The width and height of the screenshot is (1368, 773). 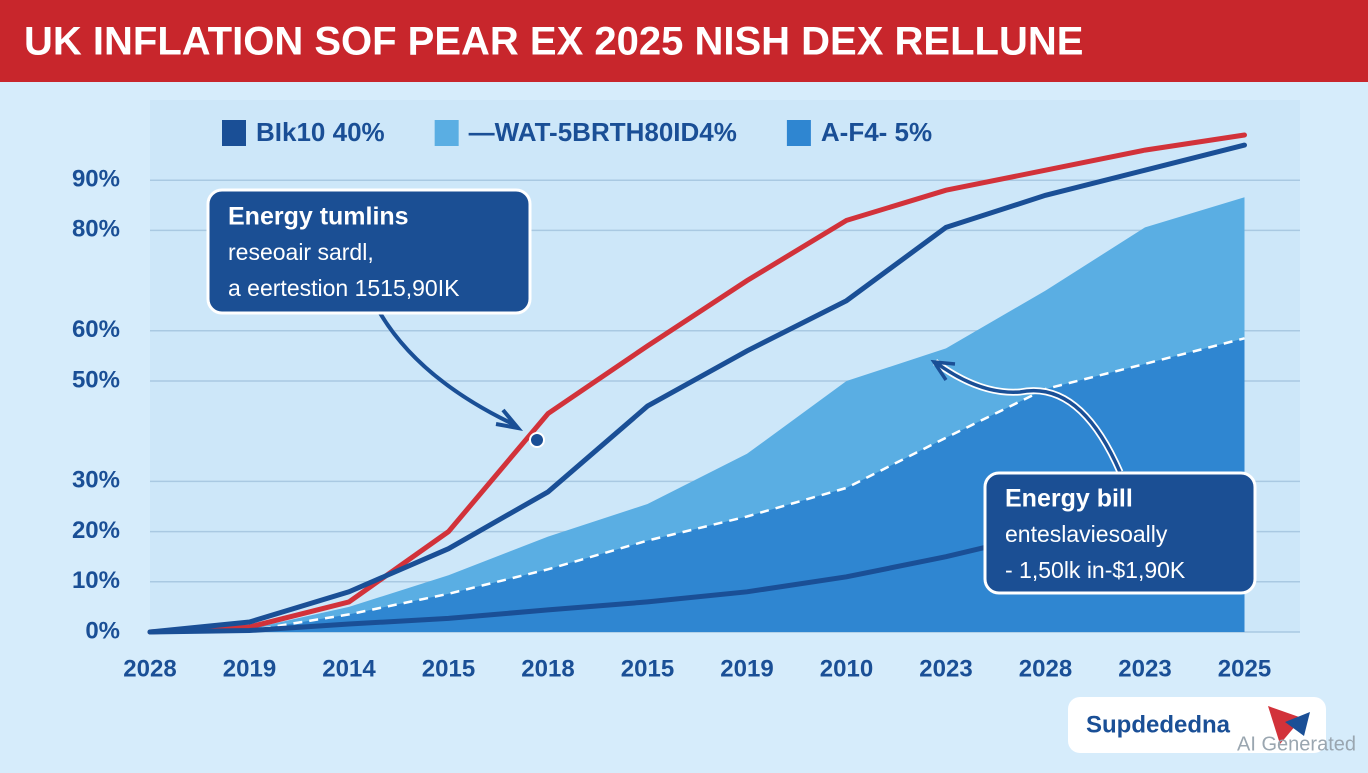 I want to click on annotation: a eertestion 1515,90IK, so click(x=344, y=288).